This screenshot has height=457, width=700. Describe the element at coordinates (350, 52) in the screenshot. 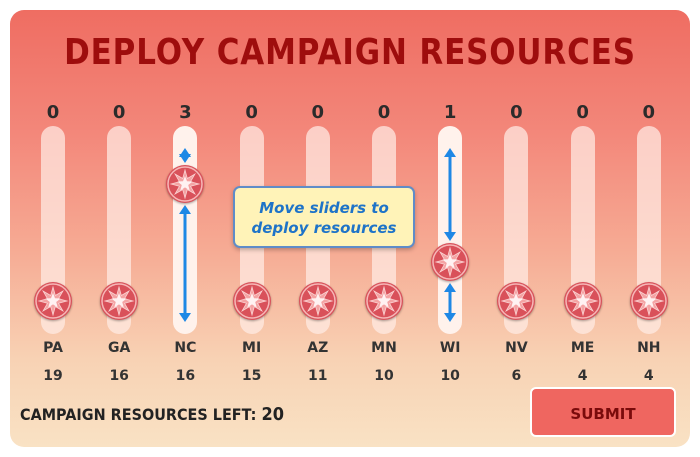

I see `page-title: DEPLOY CAMPAIGN RESOURCES` at that location.